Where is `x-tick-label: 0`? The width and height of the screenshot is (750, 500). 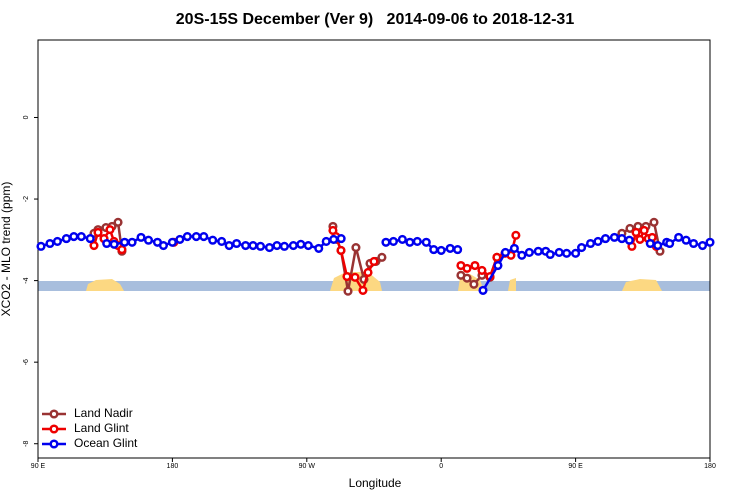
x-tick-label: 0 is located at coordinates (441, 466).